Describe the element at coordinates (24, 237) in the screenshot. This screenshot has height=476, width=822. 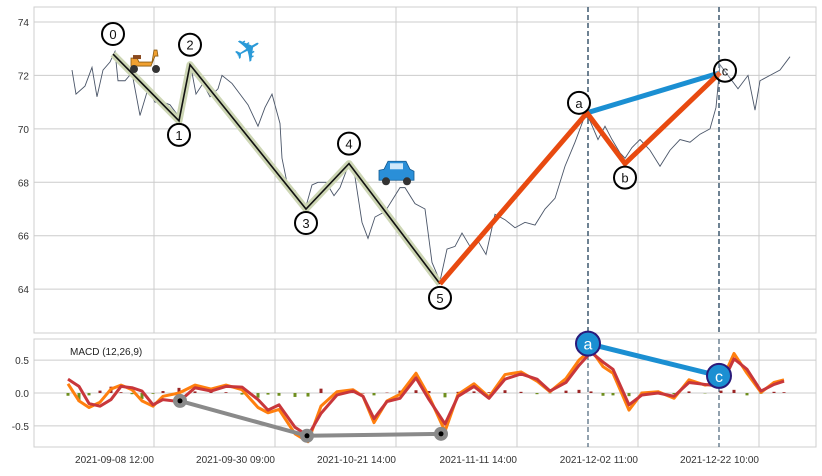
I see `y-tick-label: 66` at that location.